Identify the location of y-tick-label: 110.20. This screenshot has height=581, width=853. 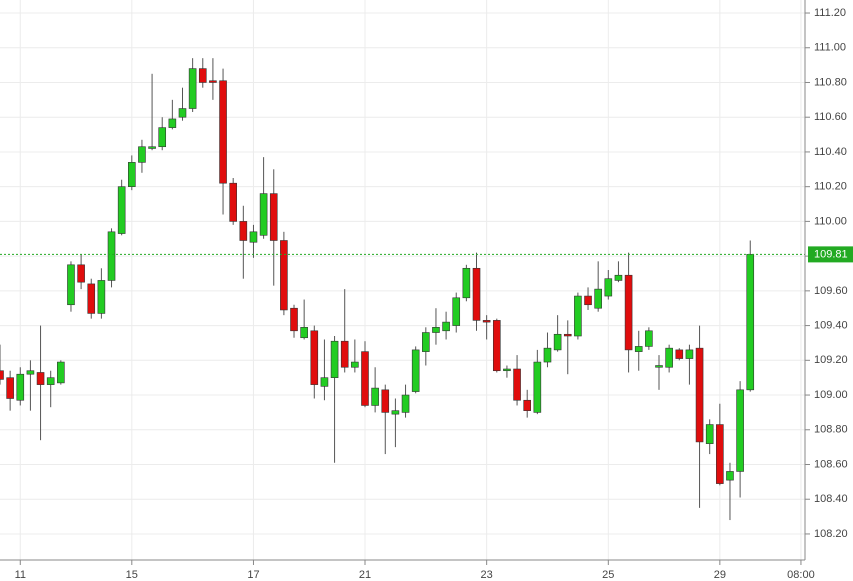
(830, 187).